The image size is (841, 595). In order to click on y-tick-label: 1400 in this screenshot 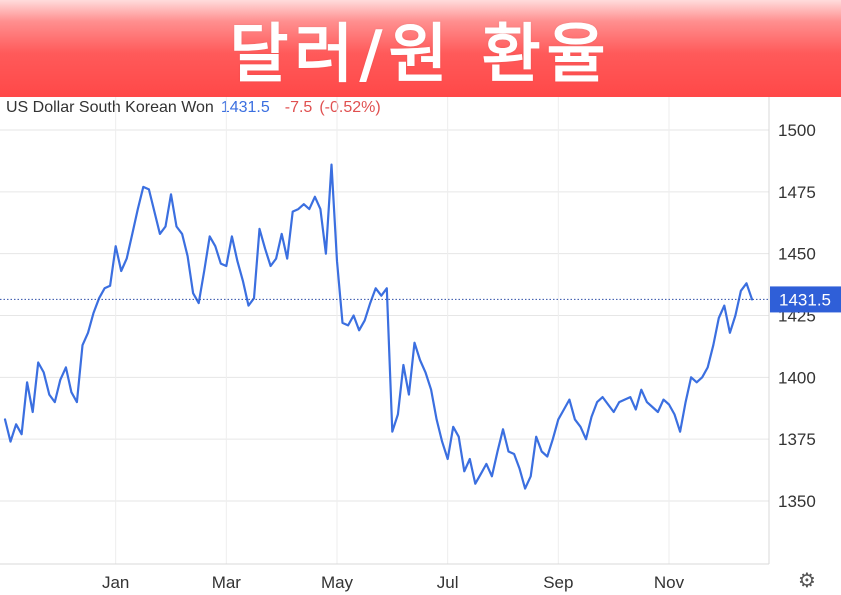, I will do `click(797, 377)`.